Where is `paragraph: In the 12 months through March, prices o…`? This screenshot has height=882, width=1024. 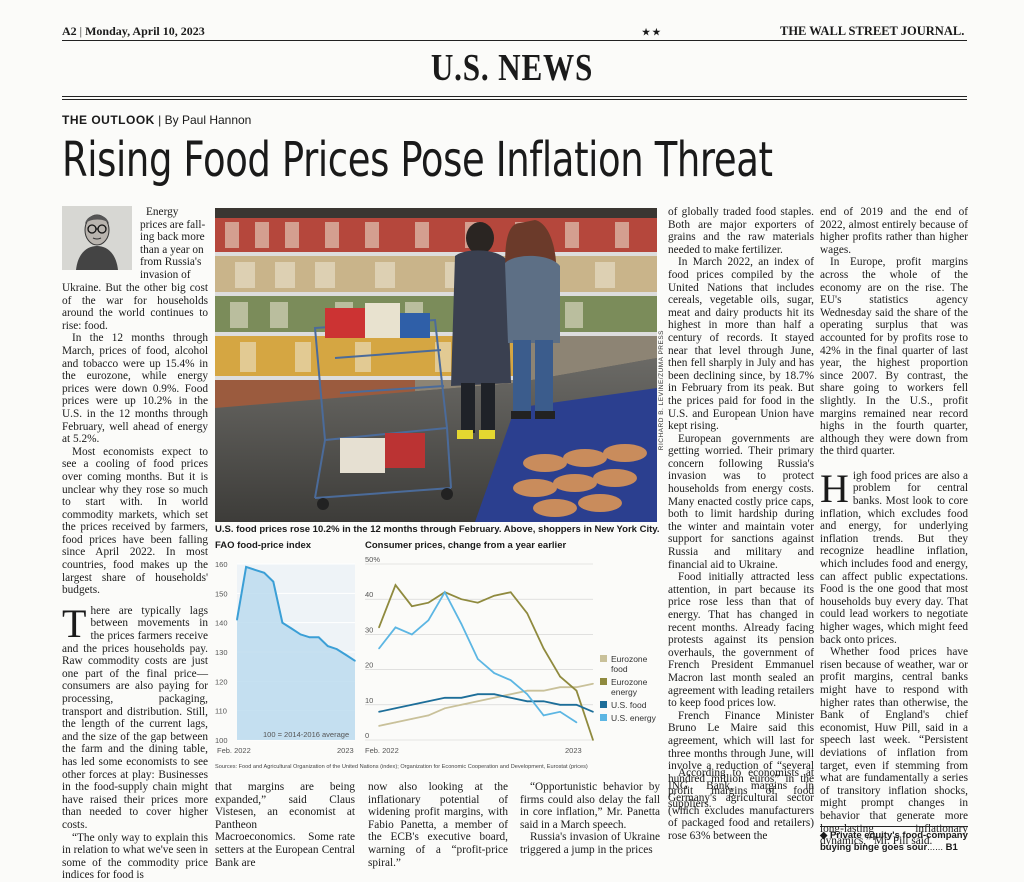
paragraph: In the 12 months through March, prices o… is located at coordinates (135, 389).